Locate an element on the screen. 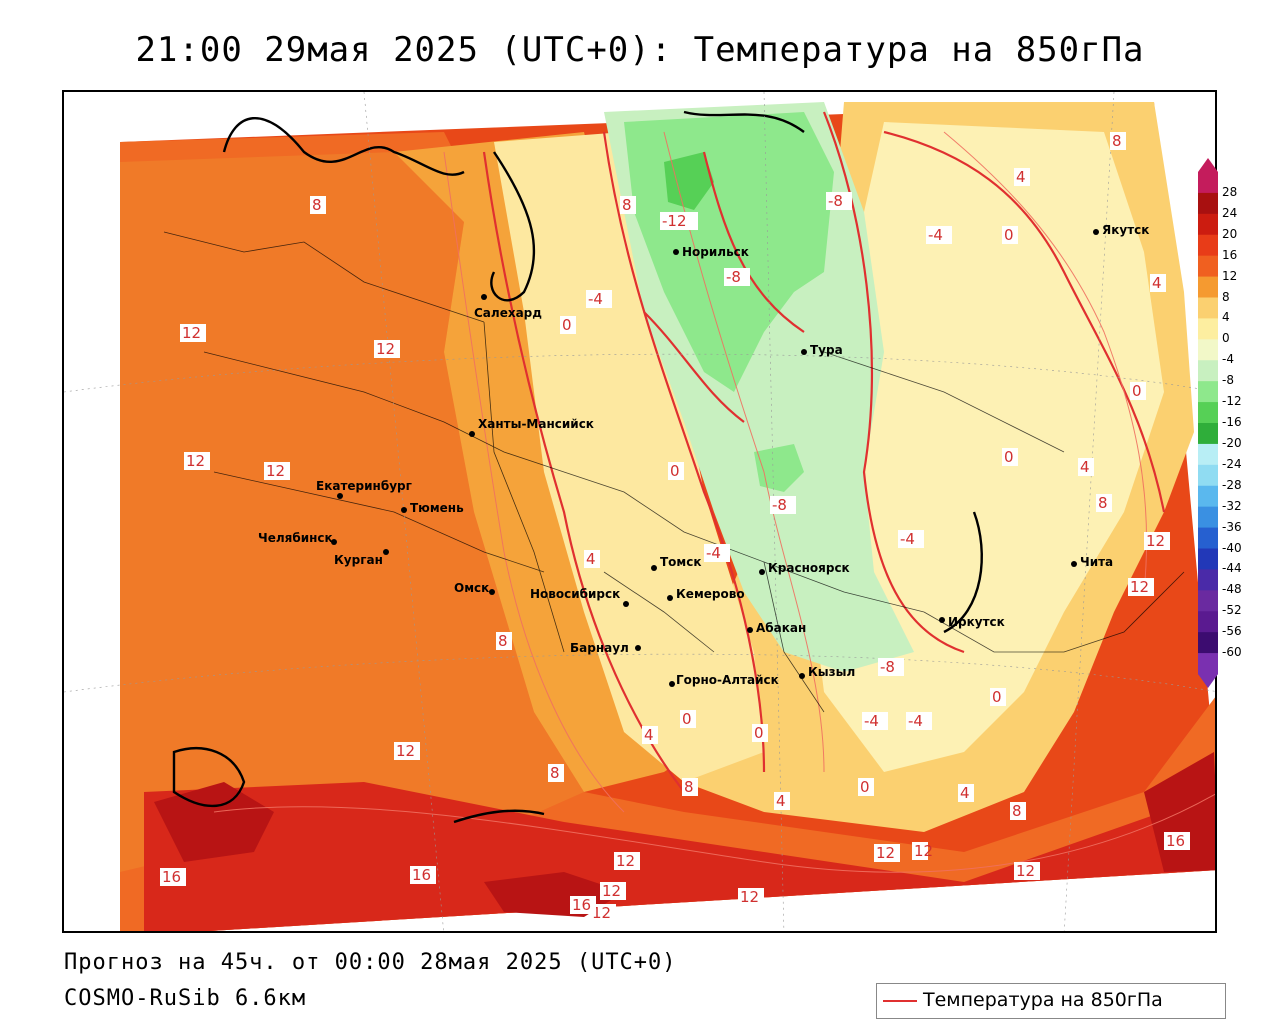 The image size is (1280, 1024). colorbar-tick-label: 0 is located at coordinates (1226, 338).